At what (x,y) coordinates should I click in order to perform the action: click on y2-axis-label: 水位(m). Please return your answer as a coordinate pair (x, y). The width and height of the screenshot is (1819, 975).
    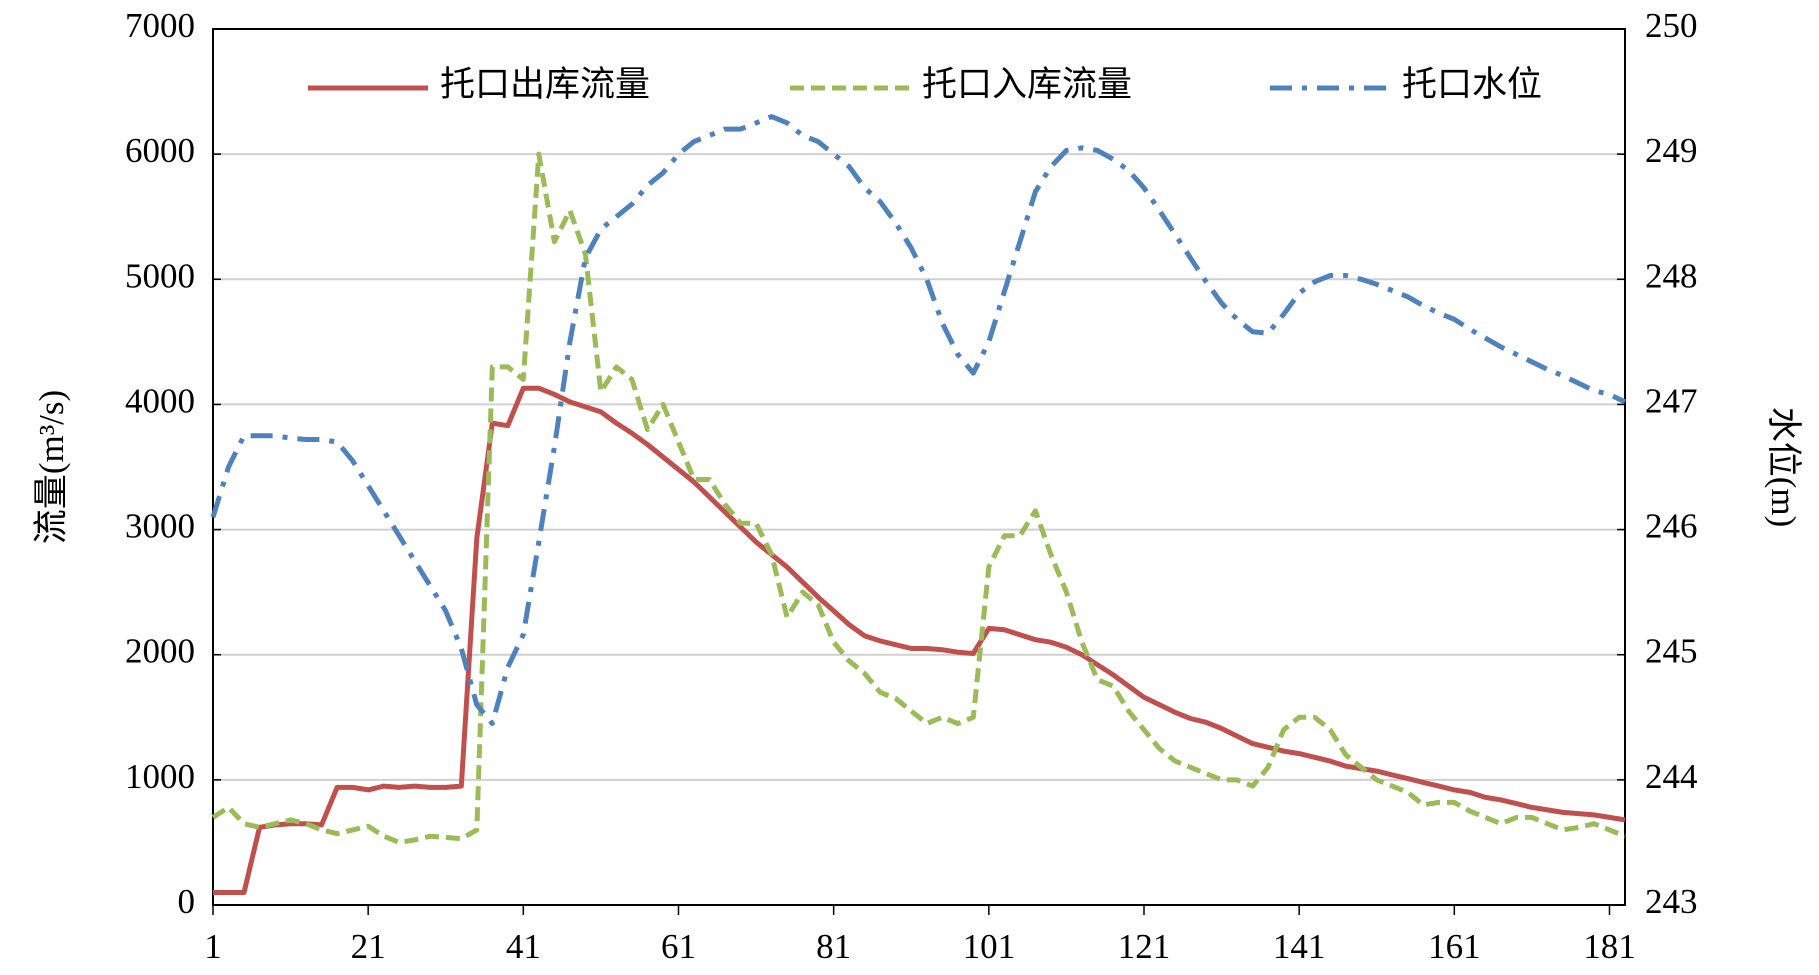
    Looking at the image, I should click on (1783, 467).